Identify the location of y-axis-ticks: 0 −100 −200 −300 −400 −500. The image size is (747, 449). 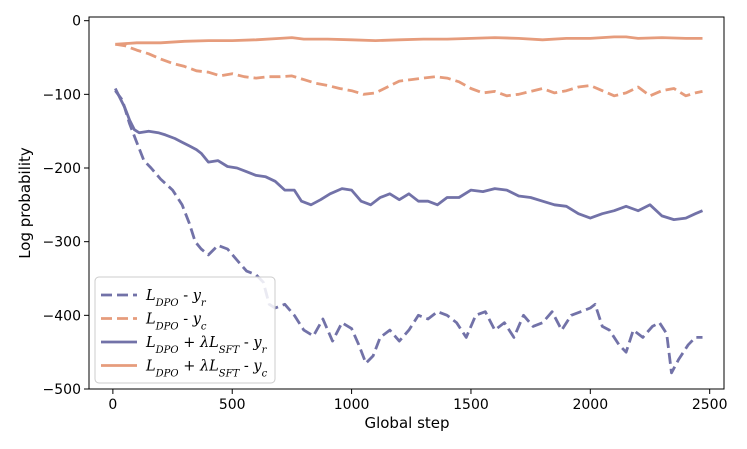
(66, 206).